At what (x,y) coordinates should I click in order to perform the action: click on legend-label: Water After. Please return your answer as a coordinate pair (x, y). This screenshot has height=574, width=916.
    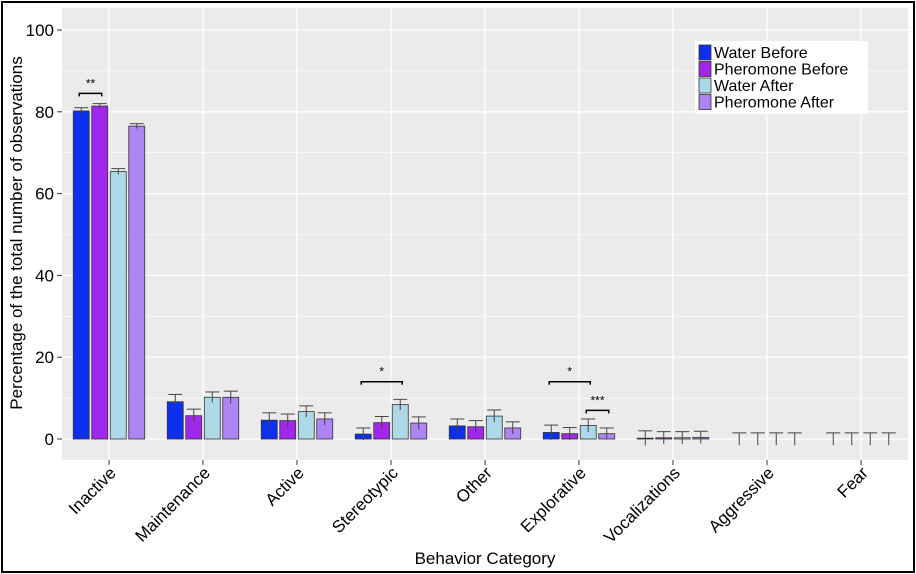
    Looking at the image, I should click on (754, 86).